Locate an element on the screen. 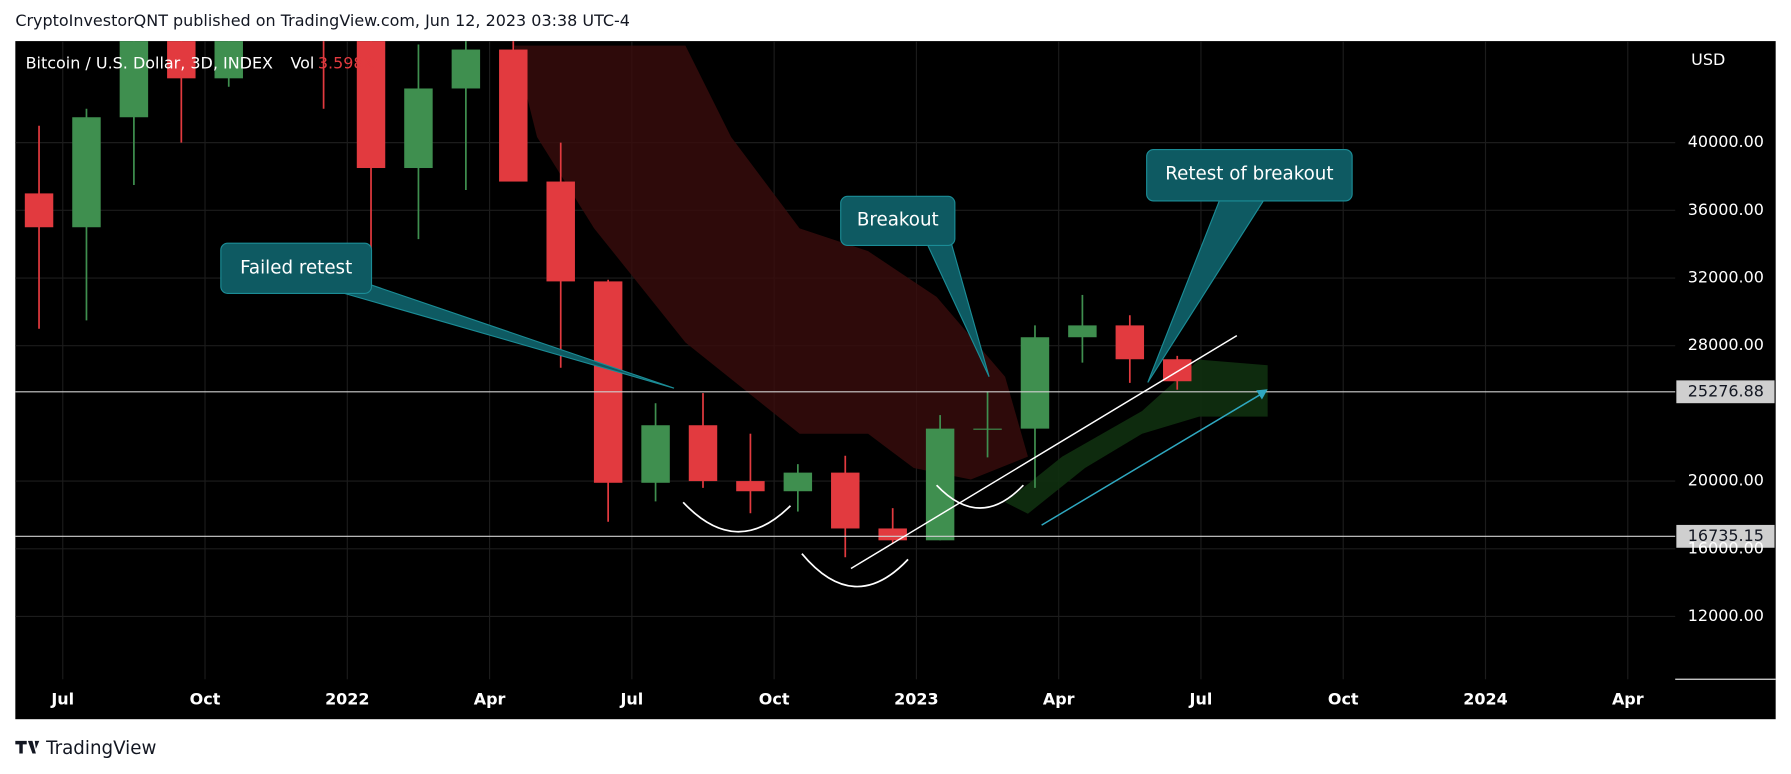  chart-title: Bitcoin / U.S. Dollar, 3D, INDEX is located at coordinates (149, 62).